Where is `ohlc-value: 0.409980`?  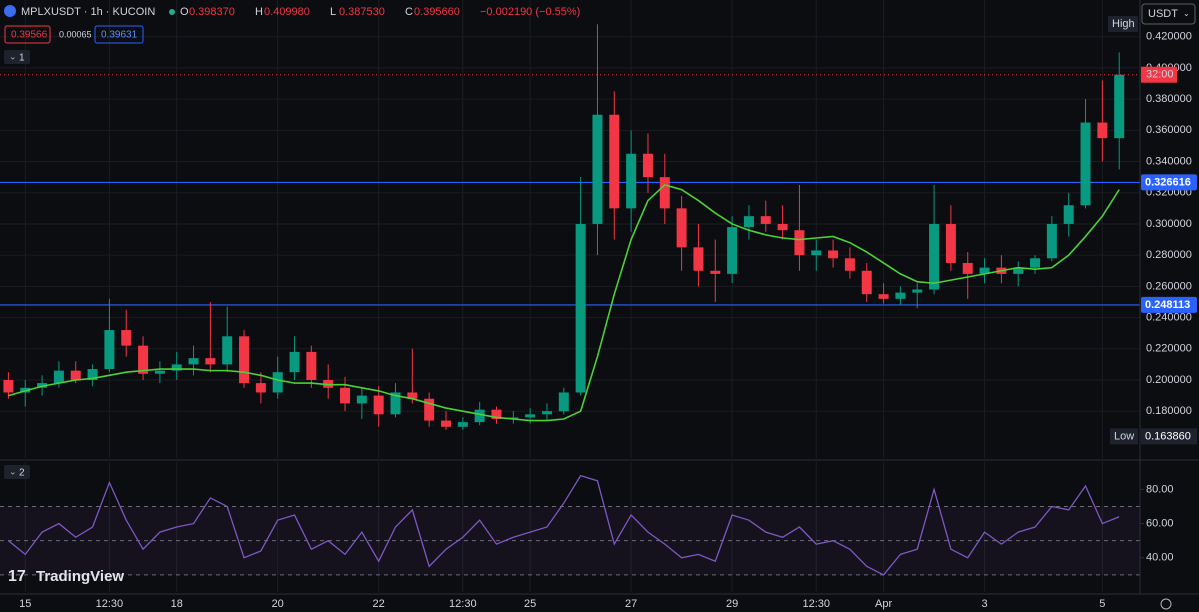 ohlc-value: 0.409980 is located at coordinates (287, 12).